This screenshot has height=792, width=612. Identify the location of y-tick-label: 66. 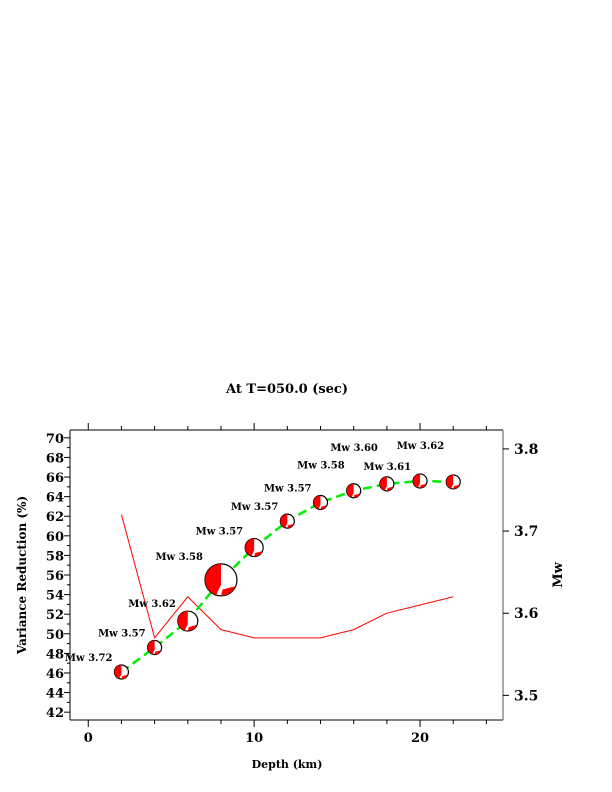
(55, 478).